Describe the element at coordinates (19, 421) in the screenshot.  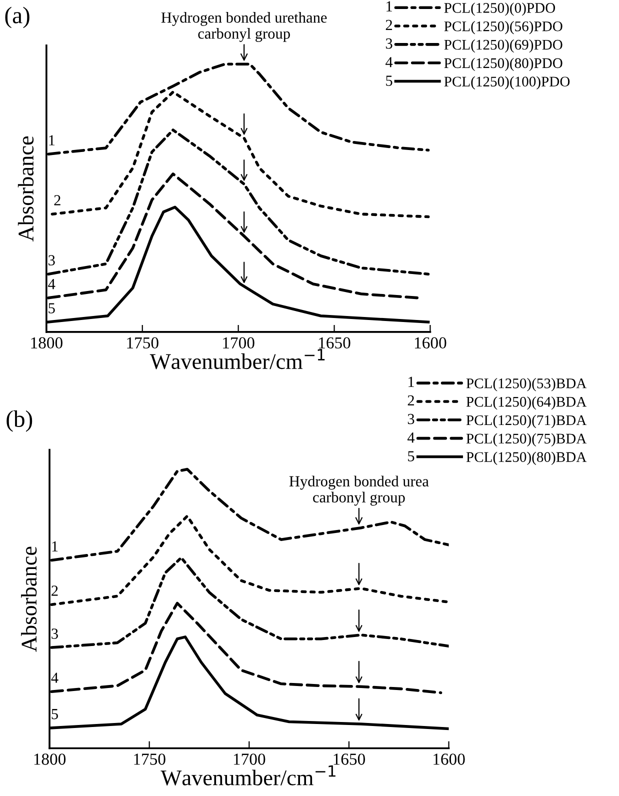
I see `chart-title: (b)` at that location.